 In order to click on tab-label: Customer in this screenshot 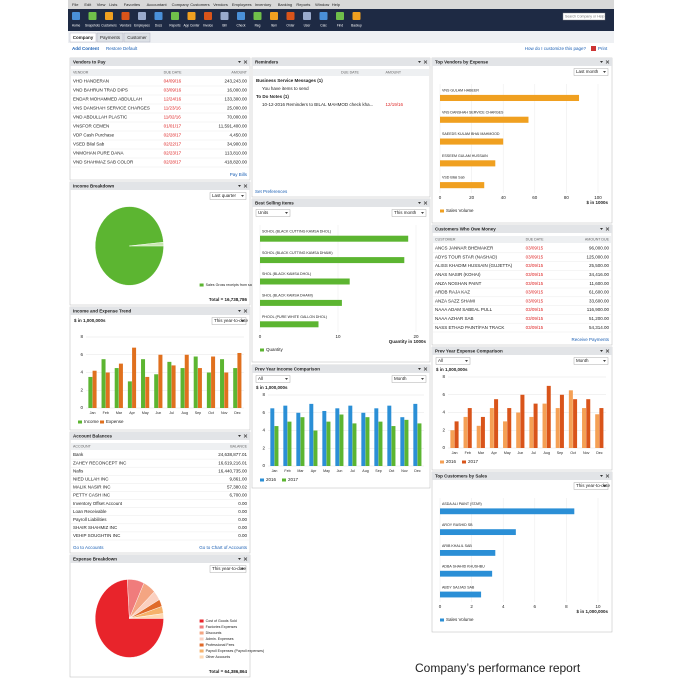, I will do `click(137, 37)`.